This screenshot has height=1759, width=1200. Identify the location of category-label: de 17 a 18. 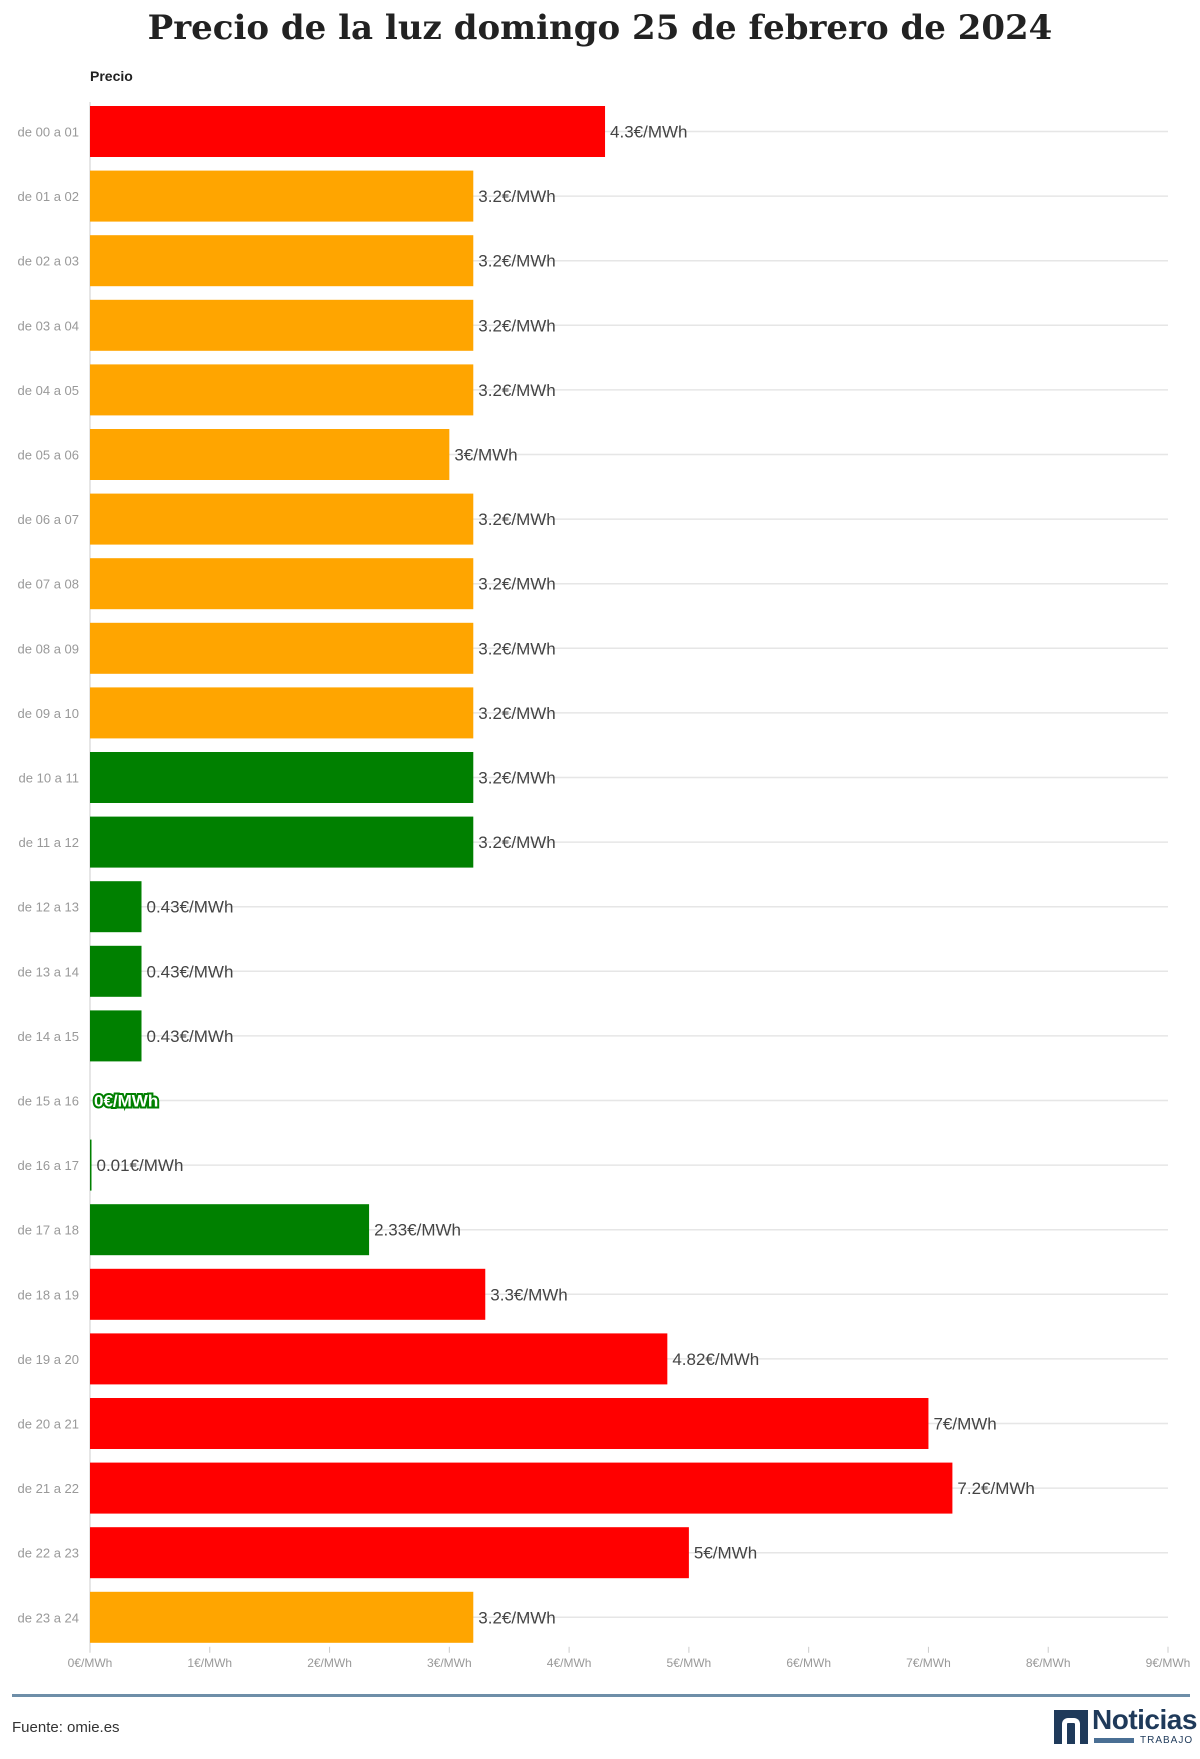
(48, 1230).